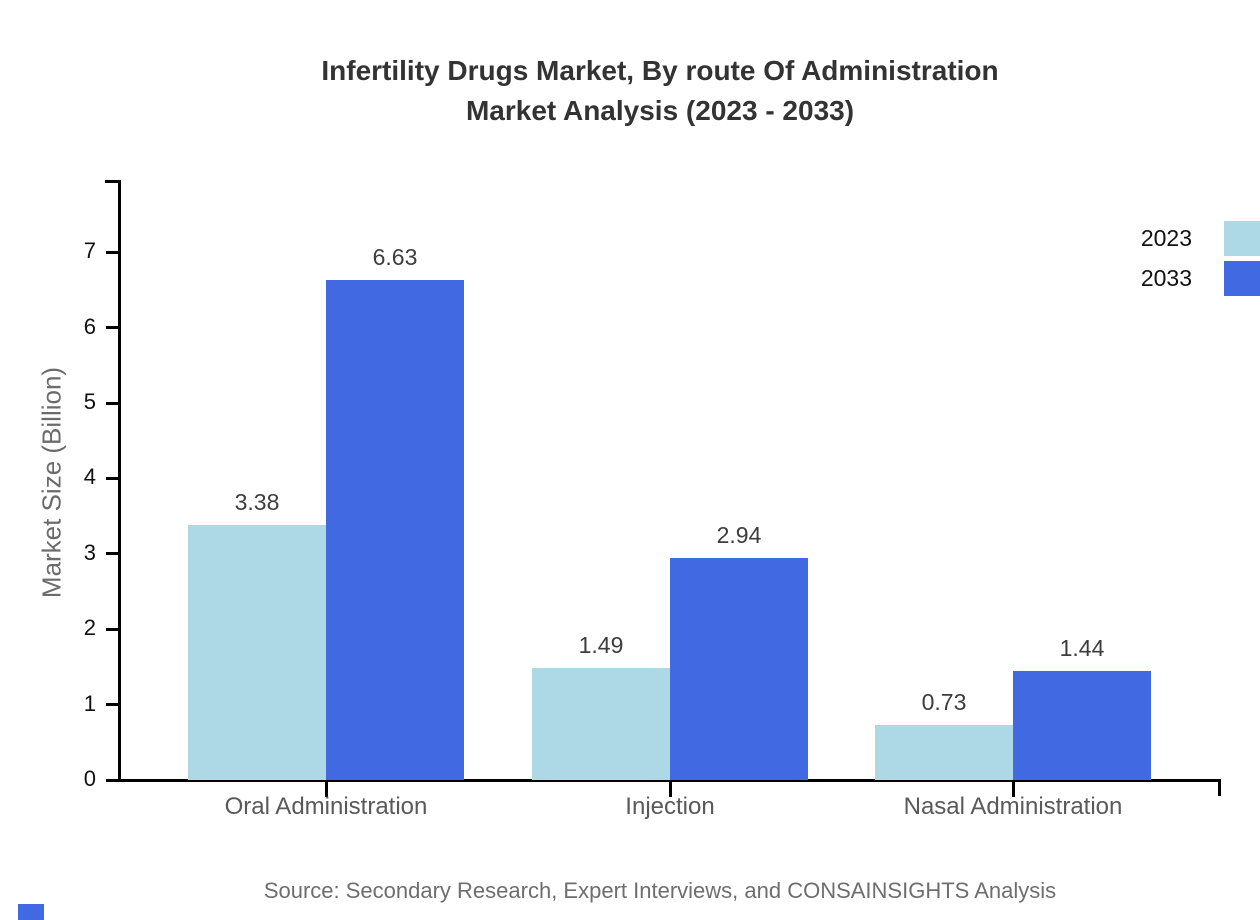 This screenshot has height=920, width=1260. What do you see at coordinates (1219, 787) in the screenshot?
I see `x-axis-endcap-tick` at bounding box center [1219, 787].